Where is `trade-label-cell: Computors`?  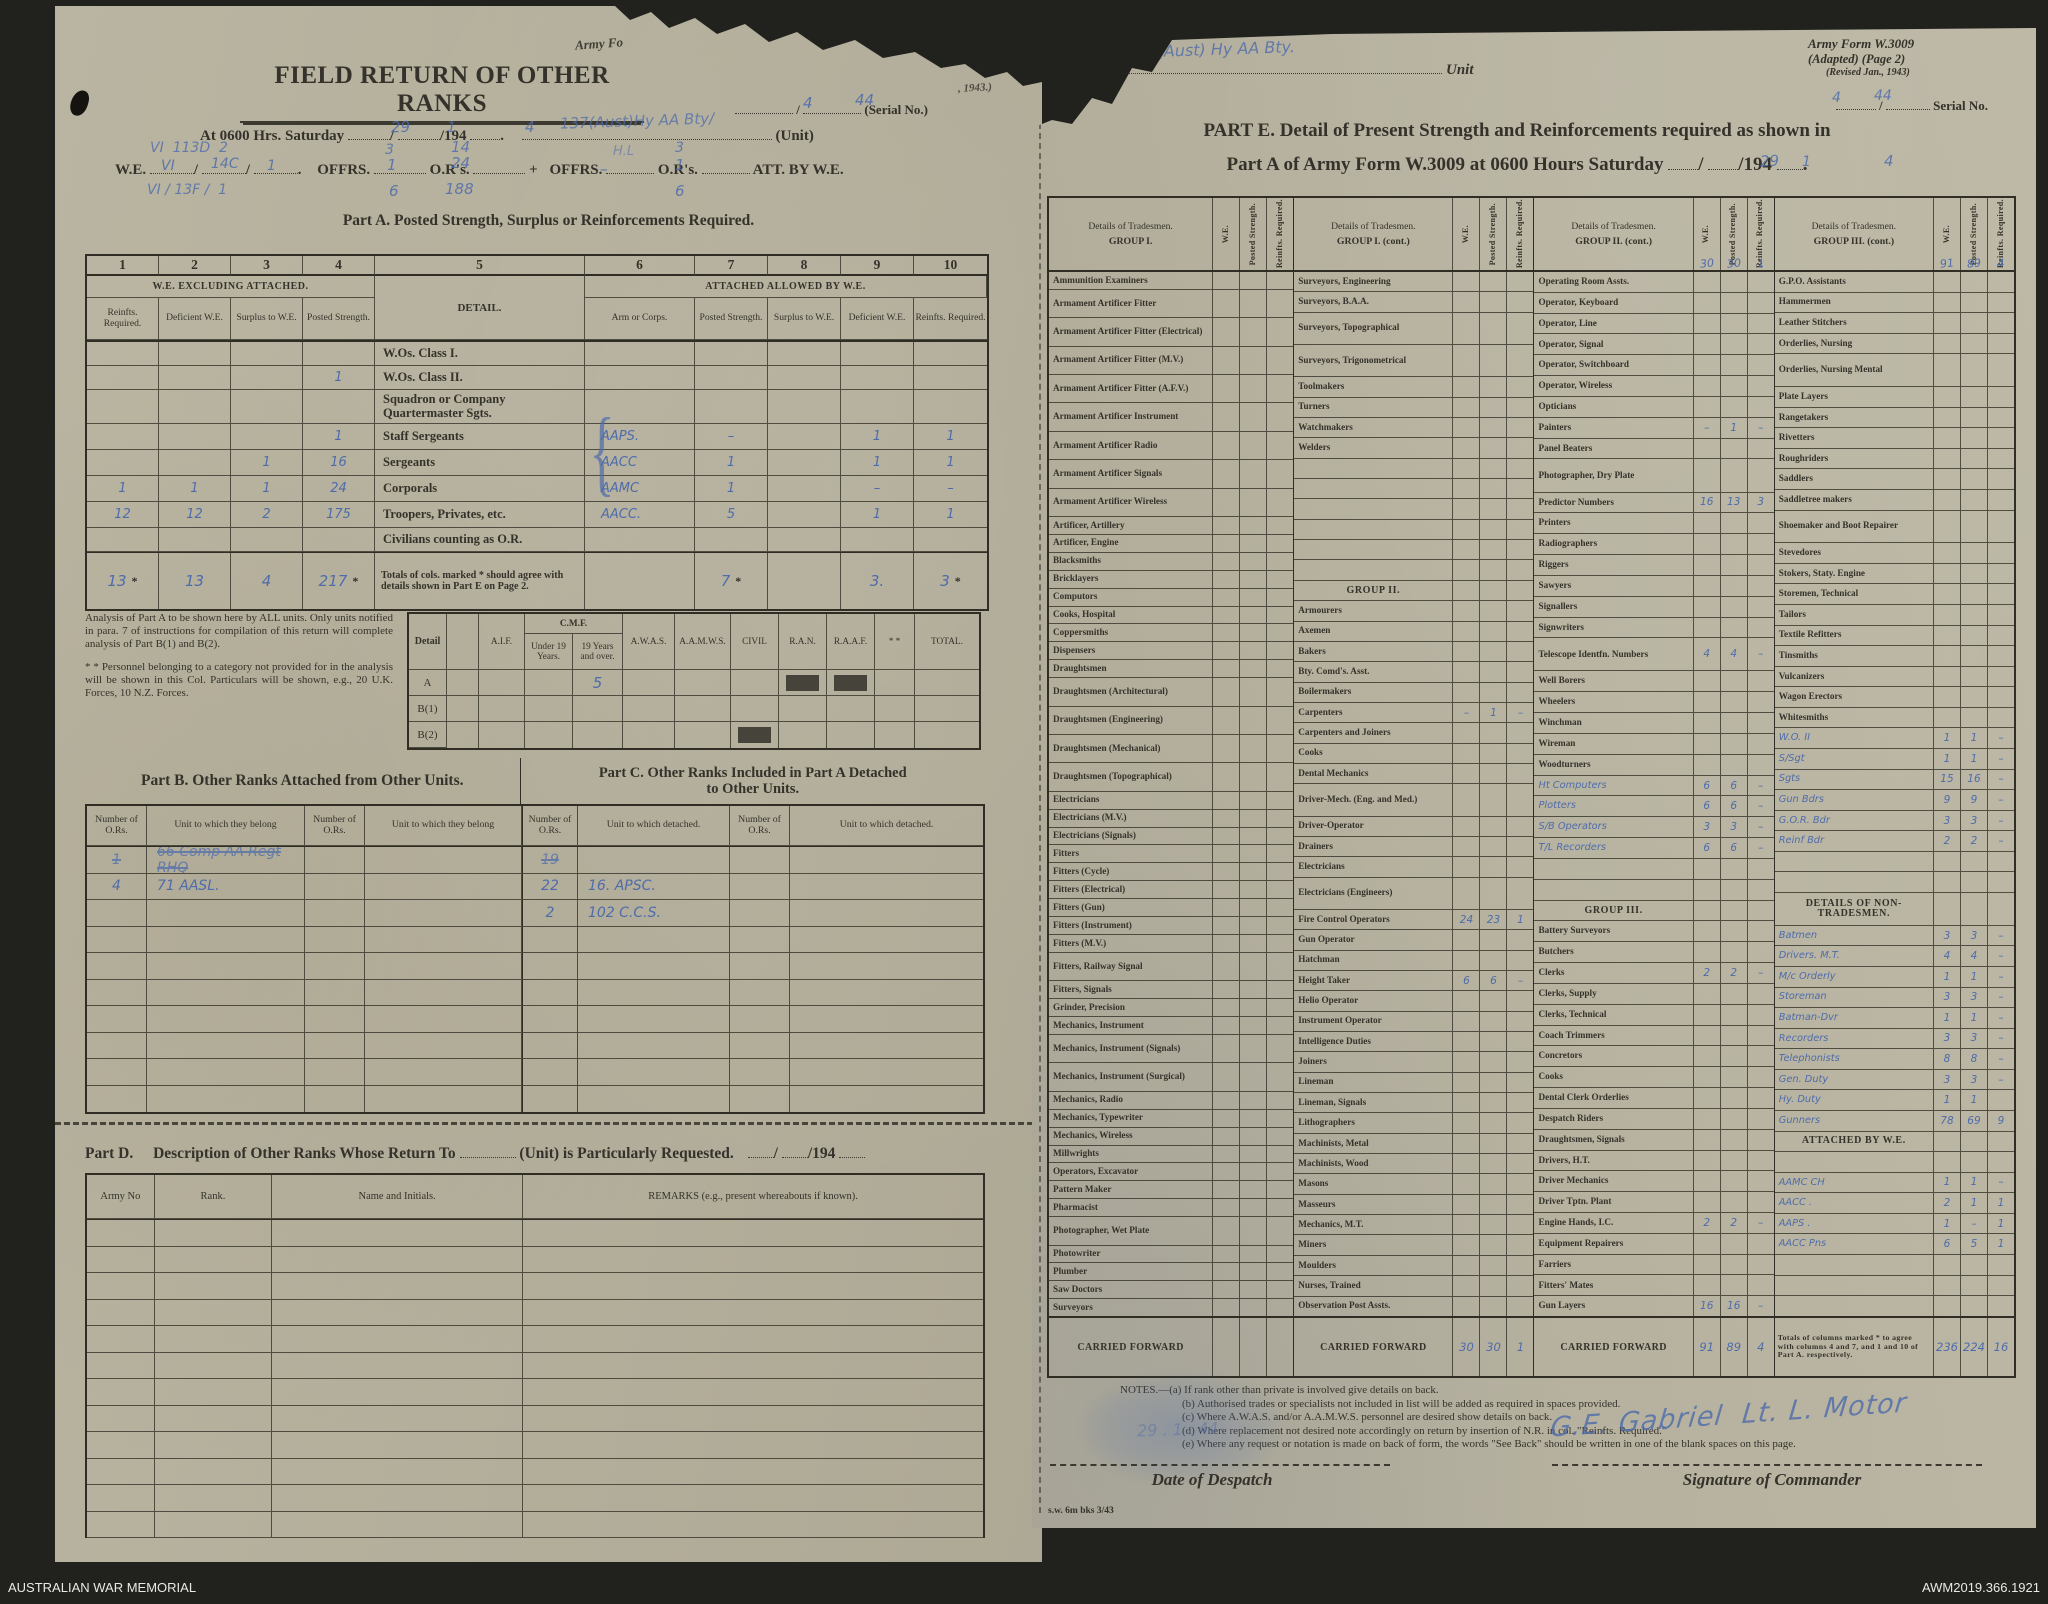 trade-label-cell: Computors is located at coordinates (1131, 597).